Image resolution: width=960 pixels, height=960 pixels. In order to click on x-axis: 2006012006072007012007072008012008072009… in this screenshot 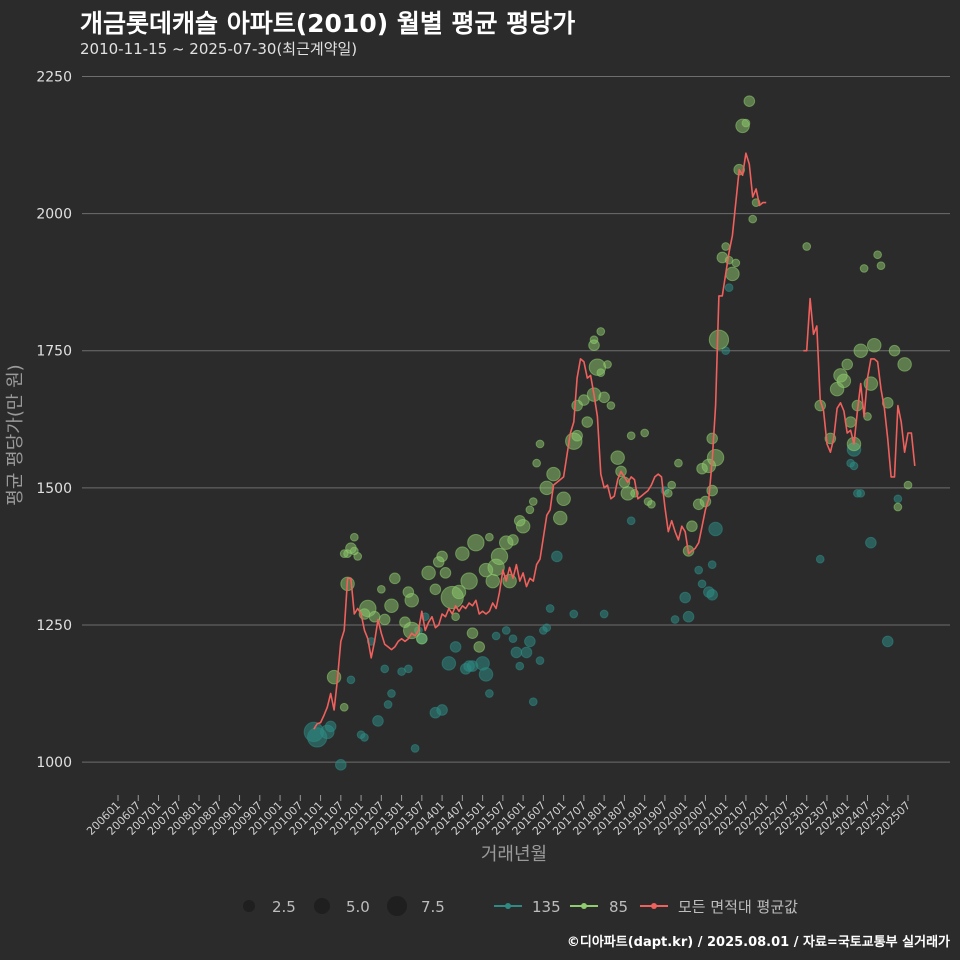, I will do `click(498, 816)`.